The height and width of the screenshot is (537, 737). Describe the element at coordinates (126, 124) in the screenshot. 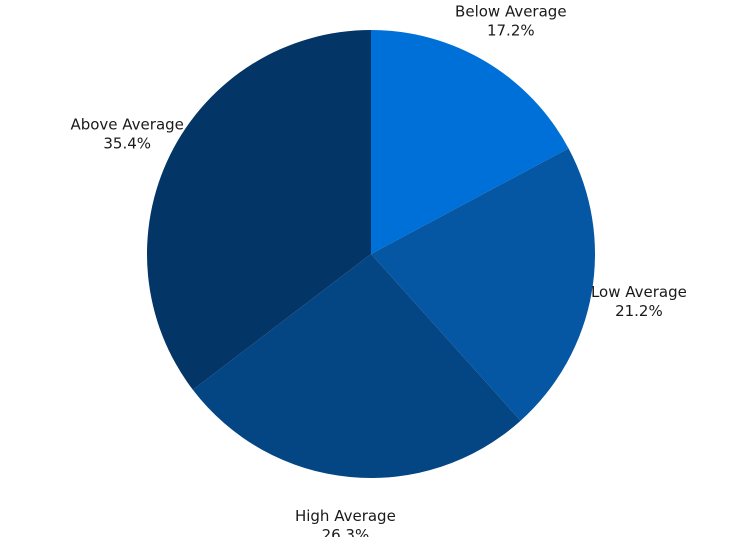

I see `pie-label-category: Above Average` at that location.